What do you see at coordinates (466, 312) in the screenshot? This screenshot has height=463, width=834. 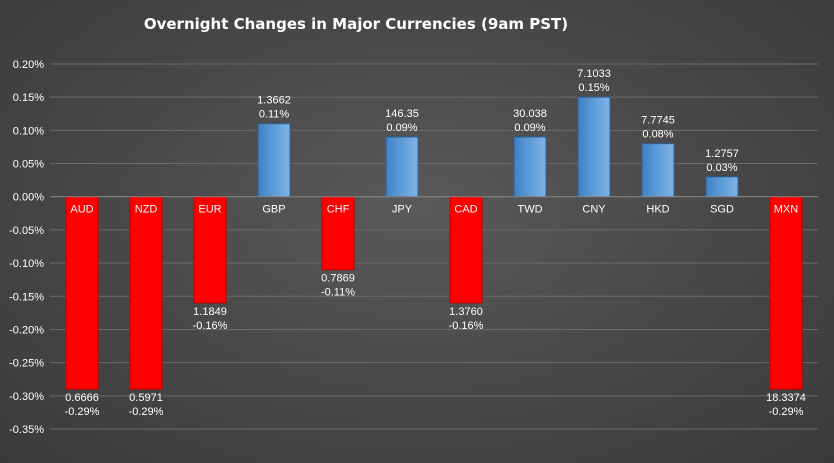 I see `rate-label: 1.3760` at bounding box center [466, 312].